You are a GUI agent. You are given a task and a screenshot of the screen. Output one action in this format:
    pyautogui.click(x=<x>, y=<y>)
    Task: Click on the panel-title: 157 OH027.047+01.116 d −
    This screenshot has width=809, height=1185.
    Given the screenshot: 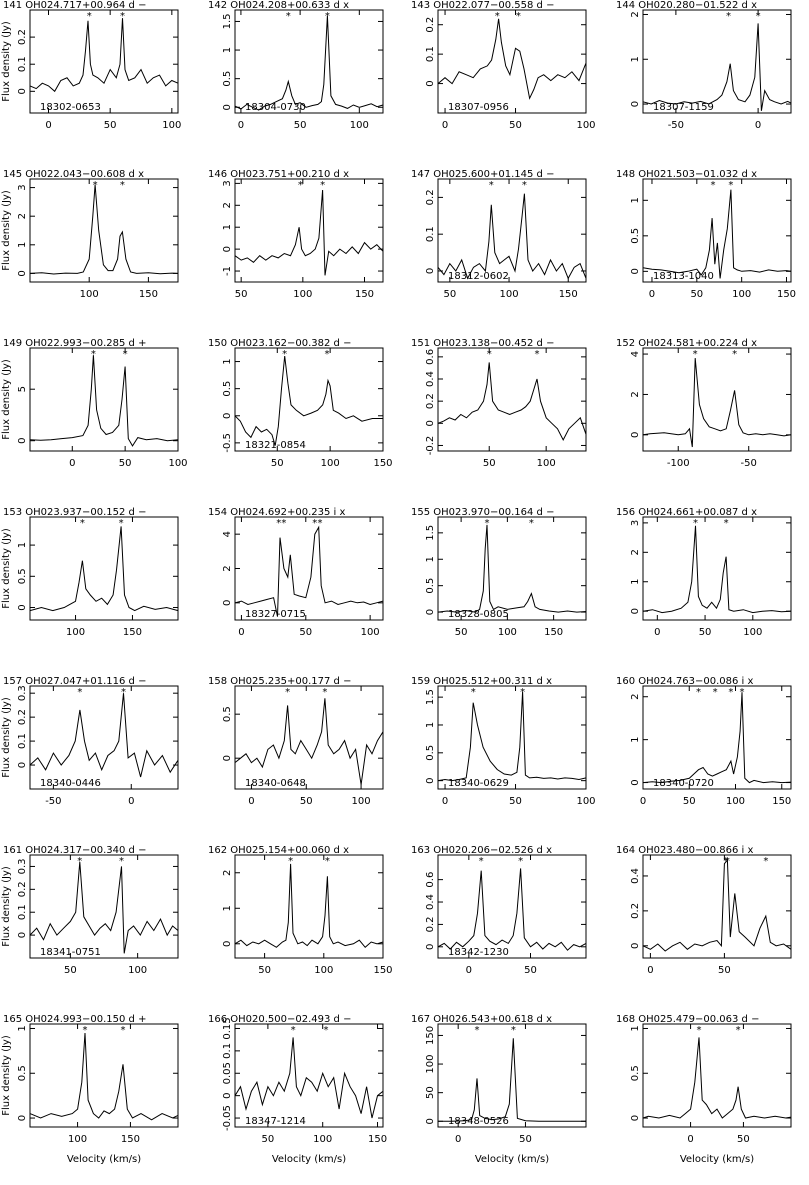 What is the action you would take?
    pyautogui.click(x=74, y=681)
    